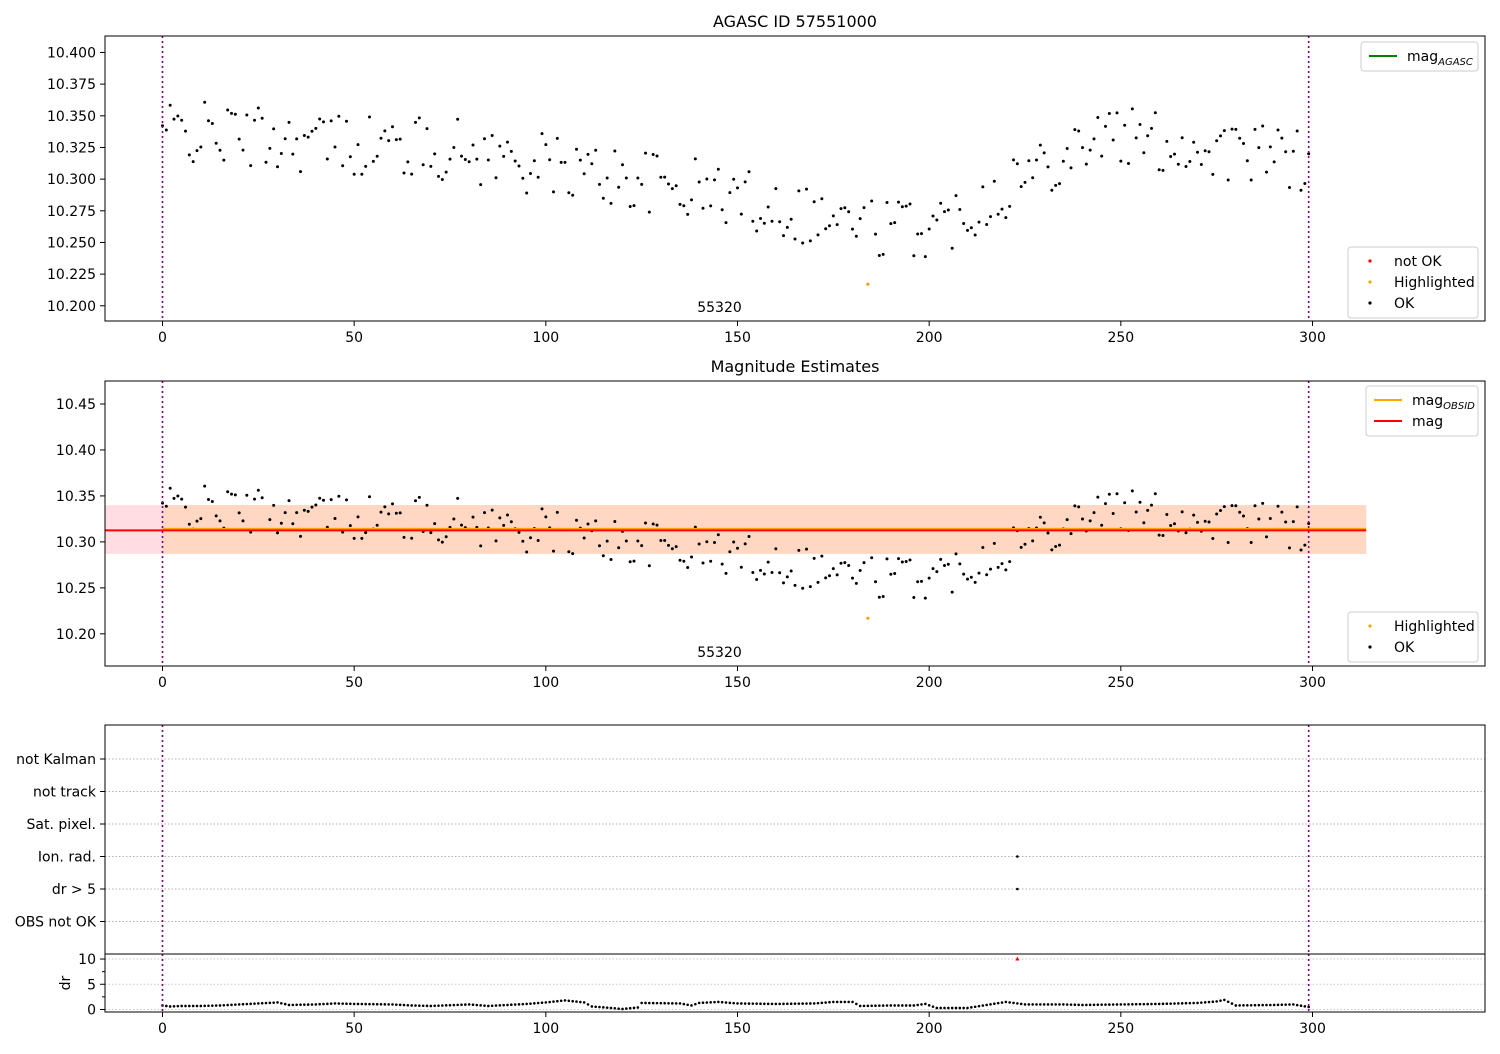 Image resolution: width=1500 pixels, height=1054 pixels. What do you see at coordinates (71, 148) in the screenshot?
I see `y-tick-label: 10.325` at bounding box center [71, 148].